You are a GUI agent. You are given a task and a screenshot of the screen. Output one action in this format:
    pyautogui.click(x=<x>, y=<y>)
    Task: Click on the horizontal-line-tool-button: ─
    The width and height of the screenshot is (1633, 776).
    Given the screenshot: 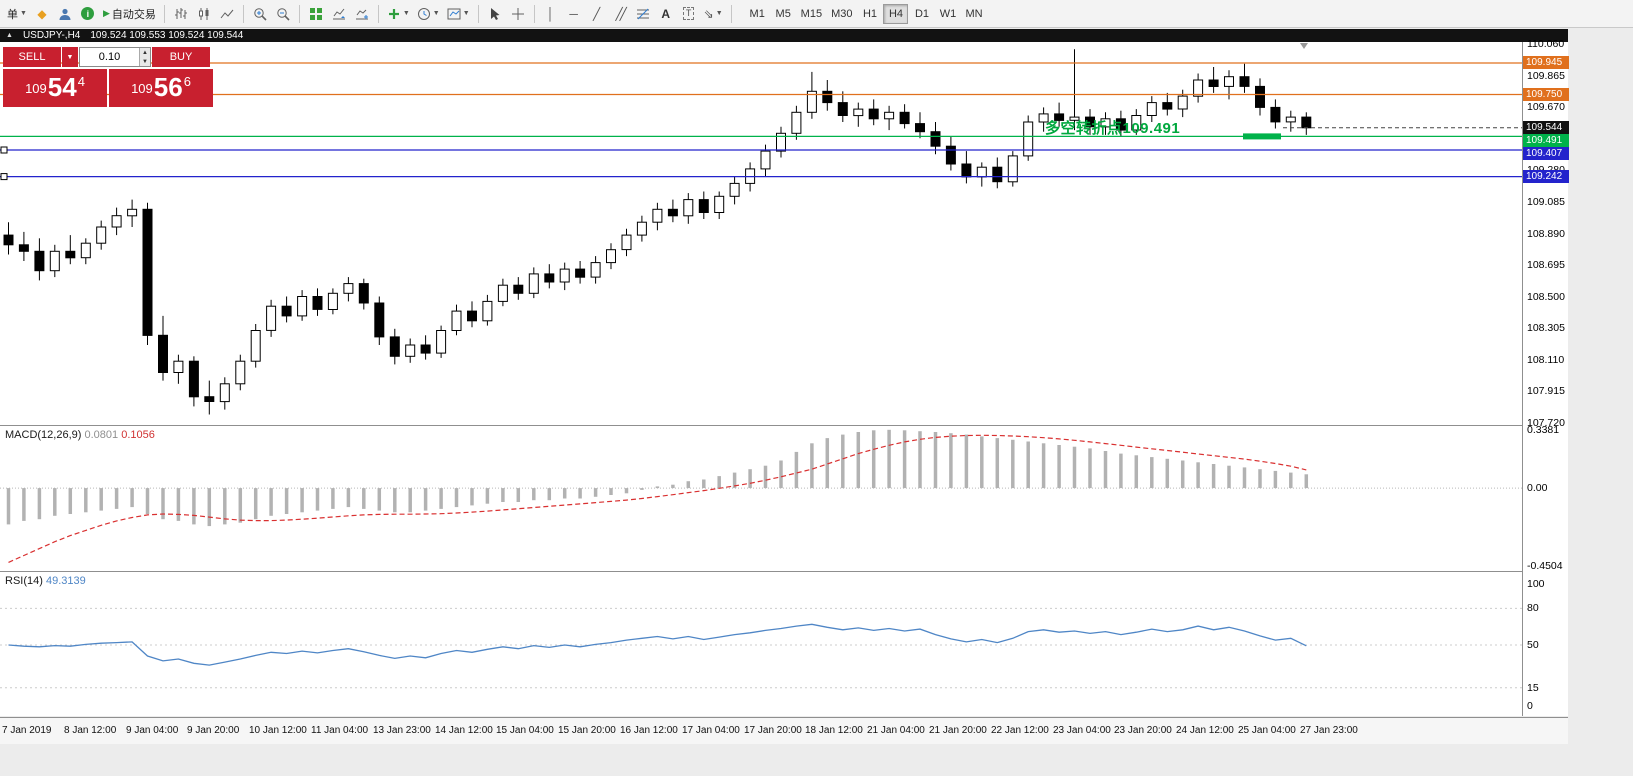 What is the action you would take?
    pyautogui.click(x=574, y=14)
    